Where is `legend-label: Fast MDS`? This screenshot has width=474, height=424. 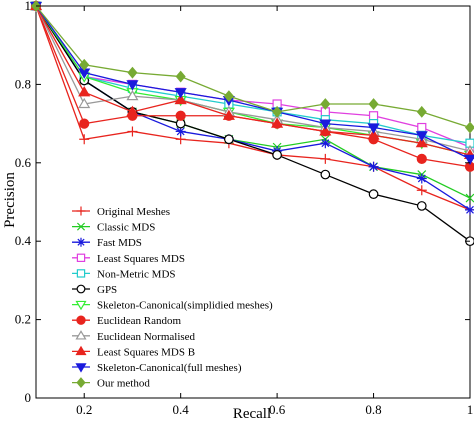 legend-label: Fast MDS is located at coordinates (119, 243).